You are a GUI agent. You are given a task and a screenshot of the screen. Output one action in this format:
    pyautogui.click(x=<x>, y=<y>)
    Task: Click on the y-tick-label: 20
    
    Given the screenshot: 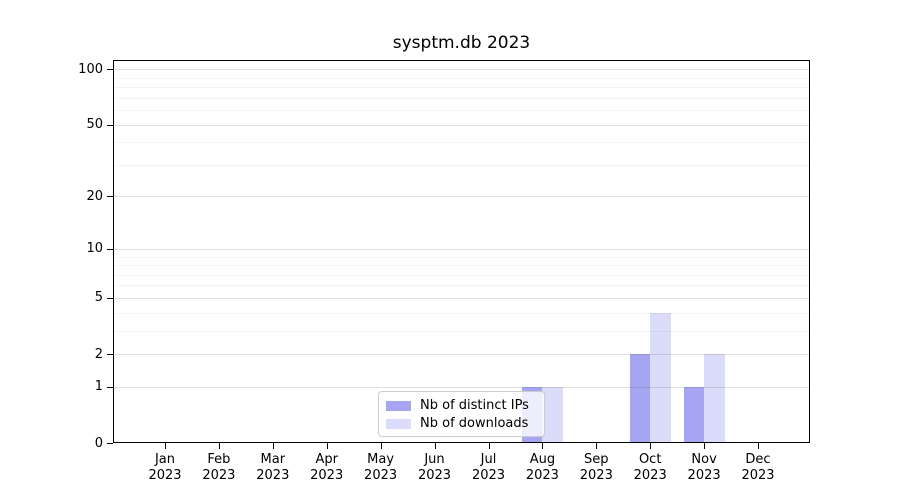 What is the action you would take?
    pyautogui.click(x=94, y=196)
    